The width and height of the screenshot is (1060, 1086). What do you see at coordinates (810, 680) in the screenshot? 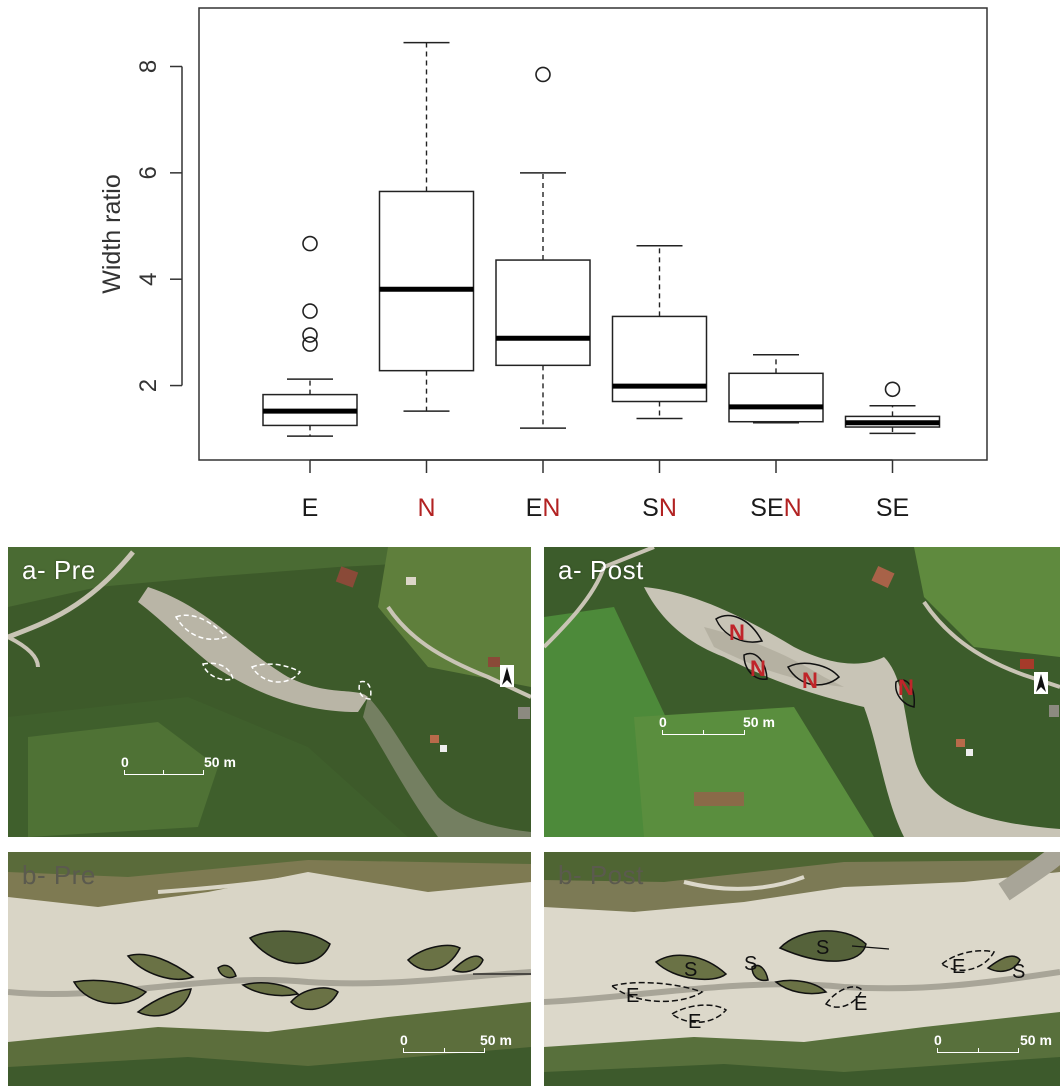
I see `marker-N-3: N` at bounding box center [810, 680].